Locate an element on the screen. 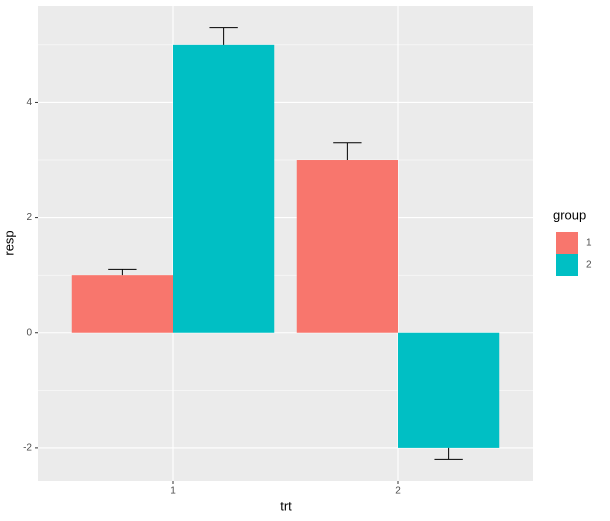  legend-title: group is located at coordinates (569, 214).